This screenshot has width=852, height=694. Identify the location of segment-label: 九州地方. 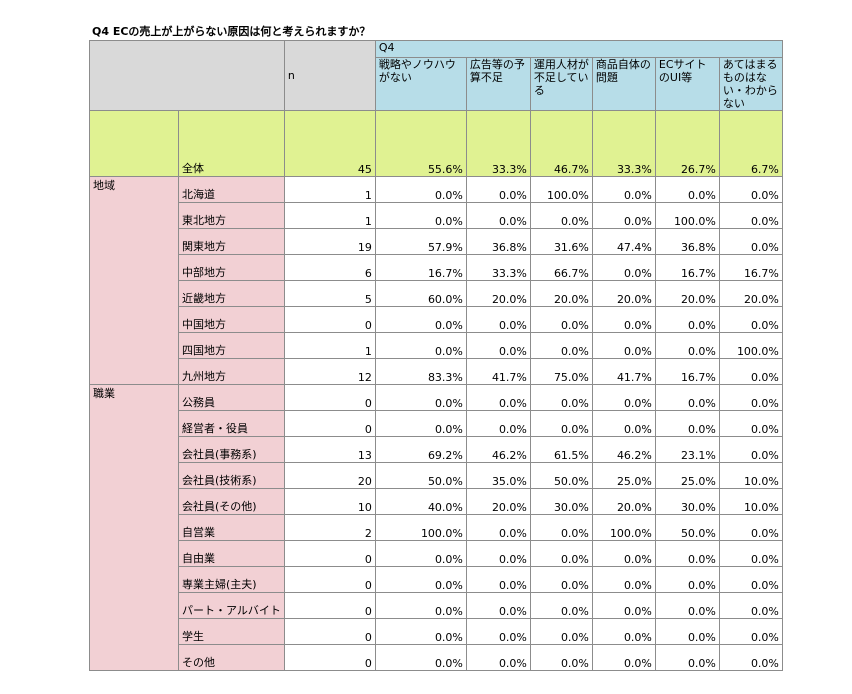
(231, 371).